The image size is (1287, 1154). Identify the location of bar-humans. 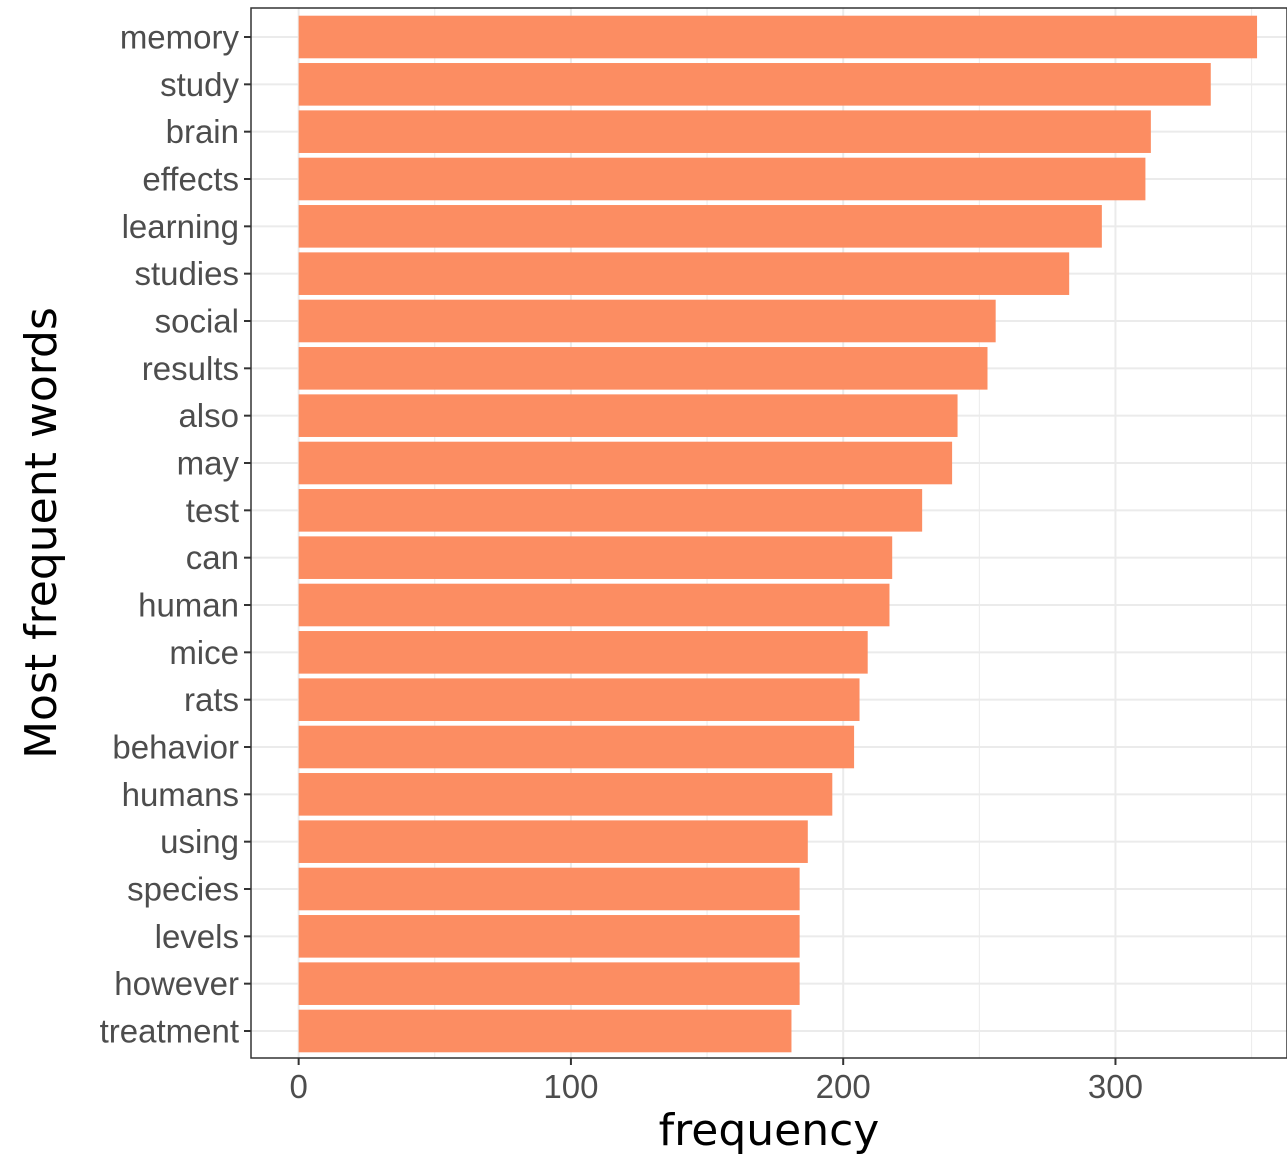
(565, 794).